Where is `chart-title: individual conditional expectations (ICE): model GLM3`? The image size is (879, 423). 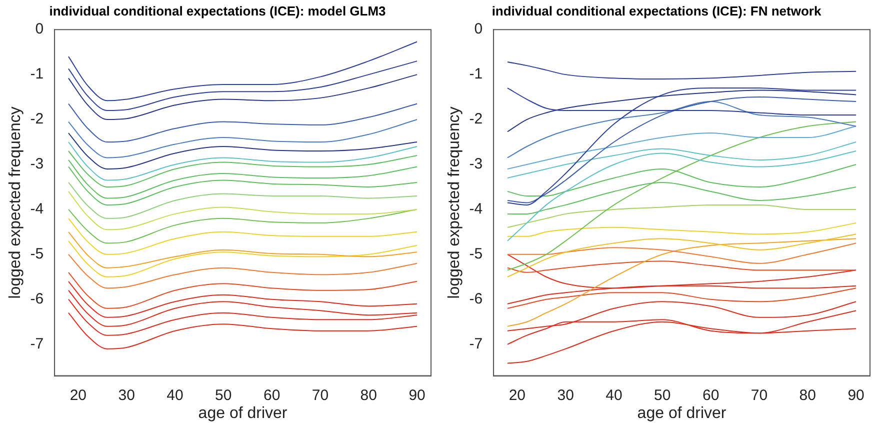
chart-title: individual conditional expectations (ICE): model GLM3 is located at coordinates (217, 10).